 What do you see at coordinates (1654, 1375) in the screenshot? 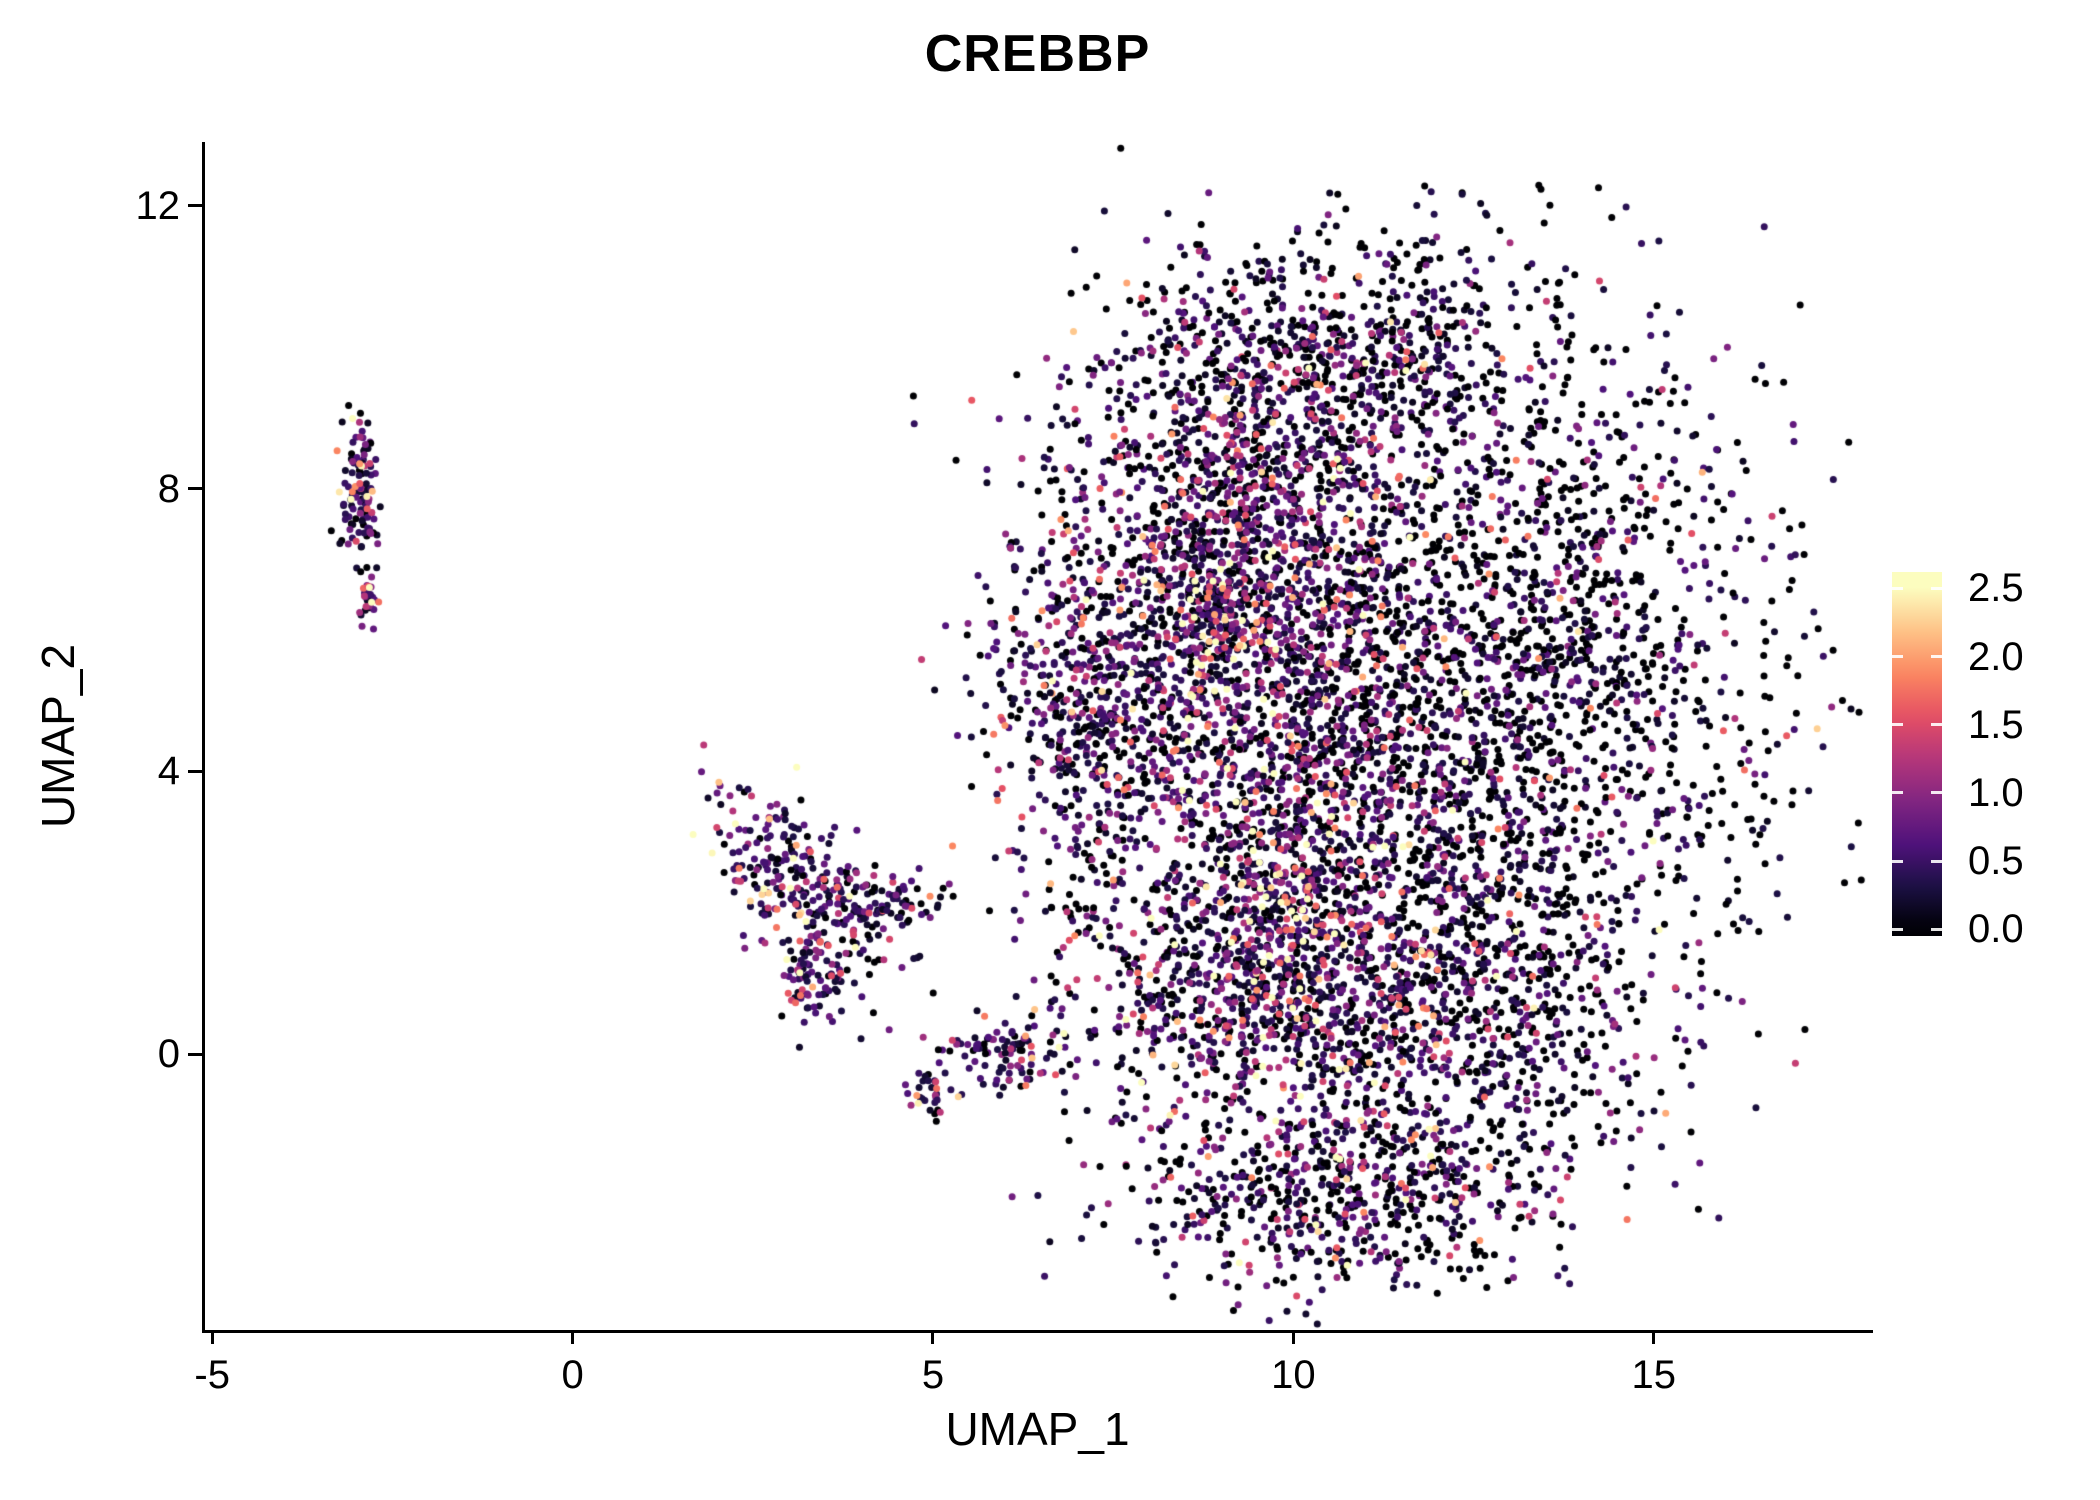
I see `x-tick-label: 15` at bounding box center [1654, 1375].